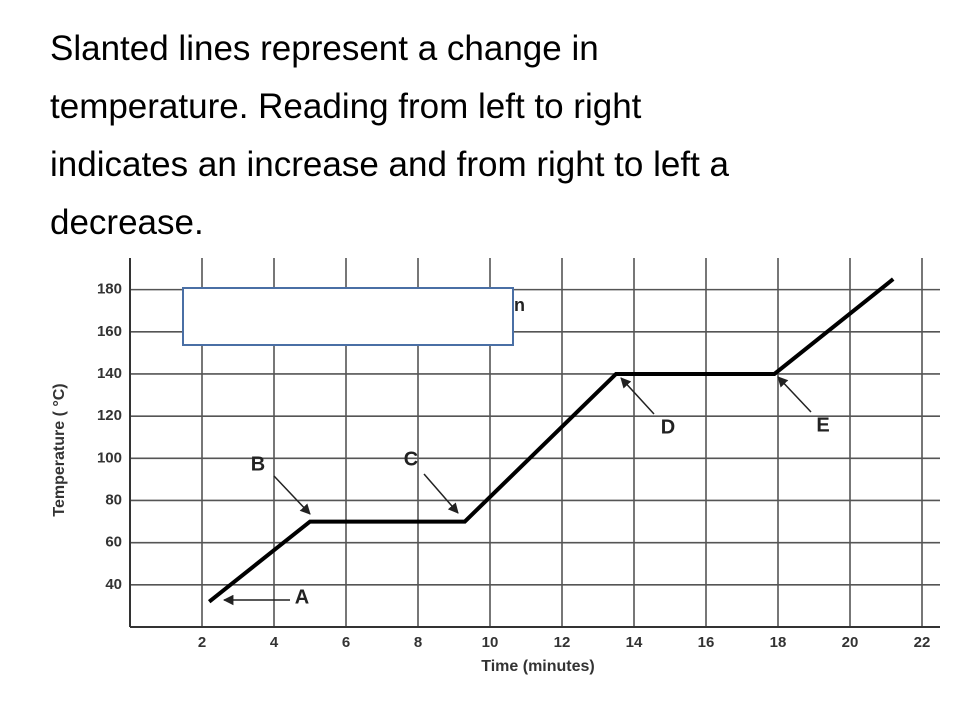 The width and height of the screenshot is (960, 720). I want to click on y-tick-label: 140, so click(109, 373).